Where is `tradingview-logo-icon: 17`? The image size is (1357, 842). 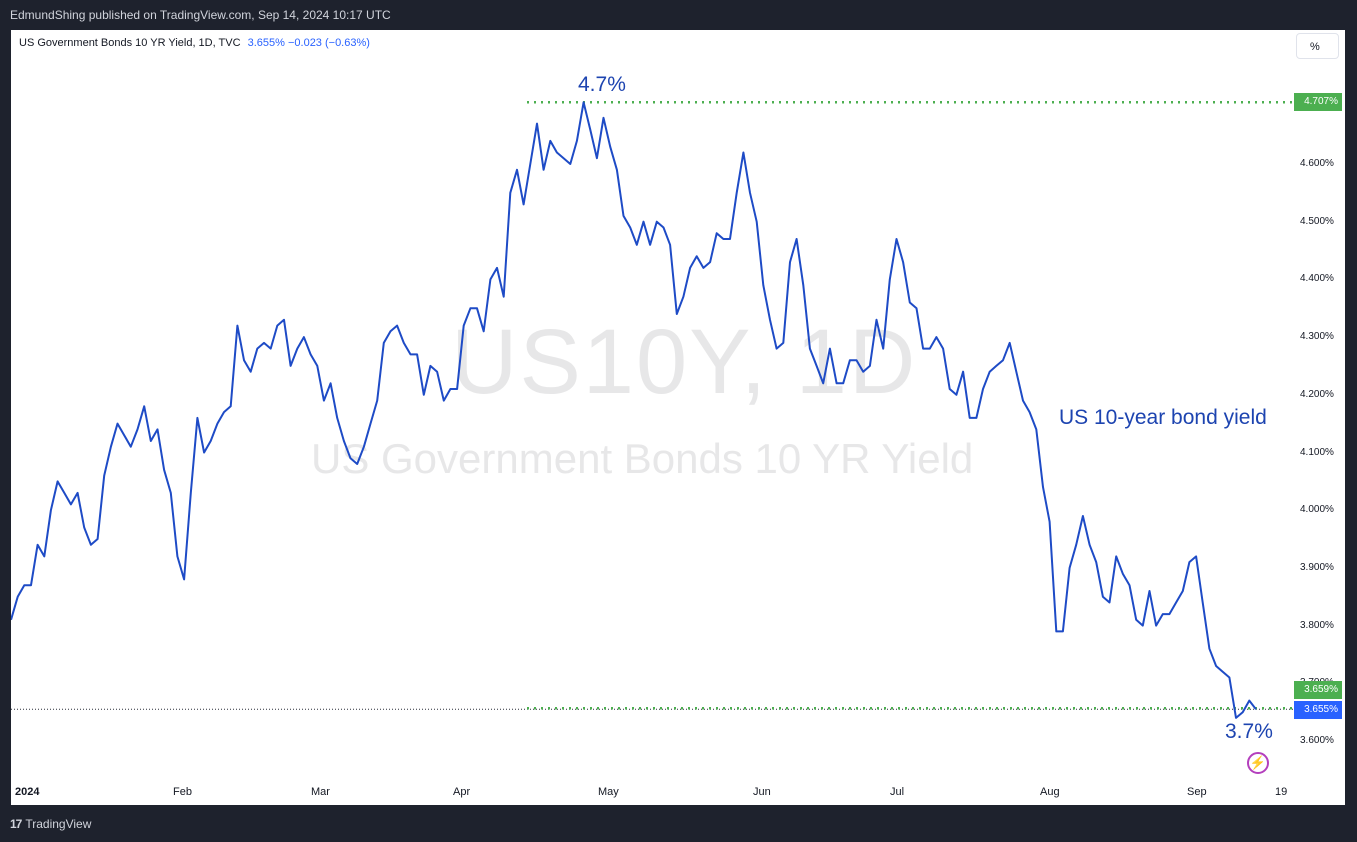
tradingview-logo-icon: 17 is located at coordinates (16, 824).